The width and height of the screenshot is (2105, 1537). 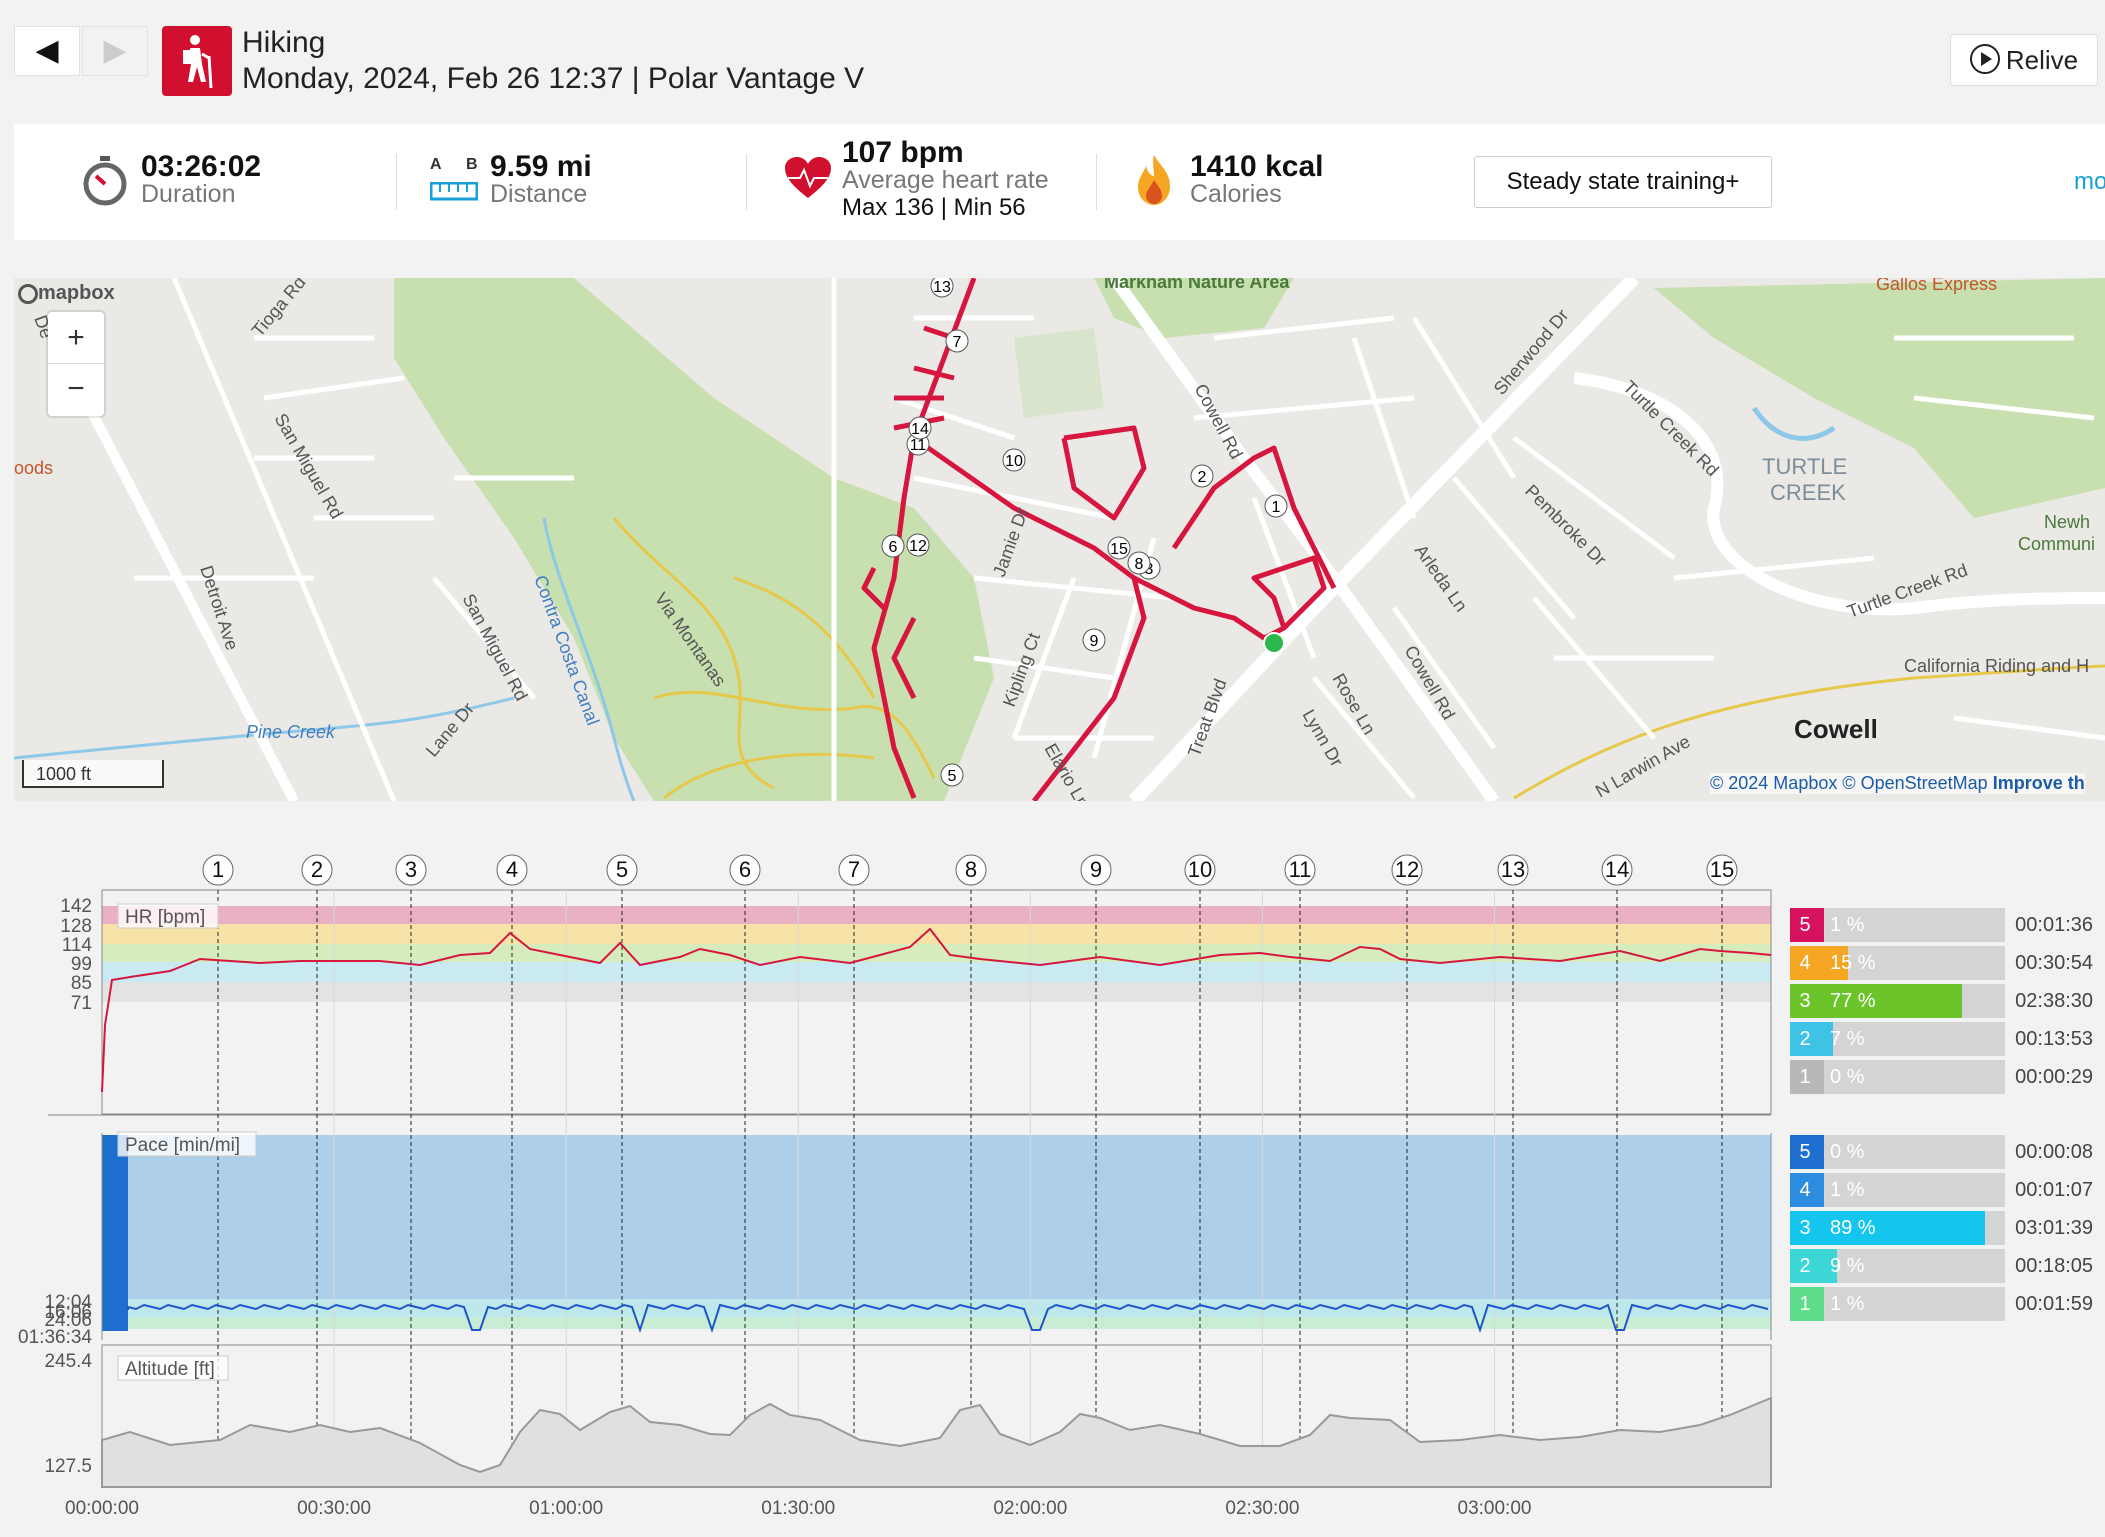 What do you see at coordinates (798, 1508) in the screenshot?
I see `time-tick-label: 01:30:00` at bounding box center [798, 1508].